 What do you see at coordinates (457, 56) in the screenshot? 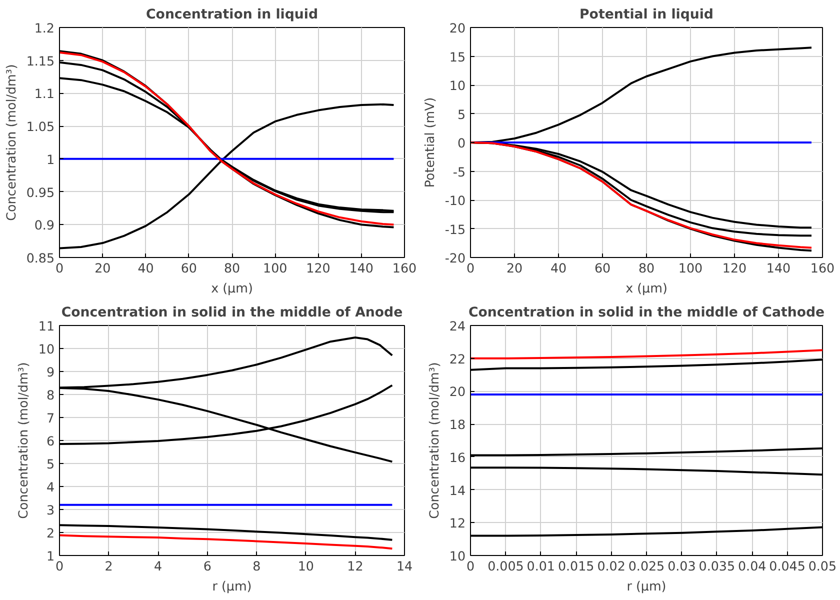
I see `y-tick-label: 15` at bounding box center [457, 56].